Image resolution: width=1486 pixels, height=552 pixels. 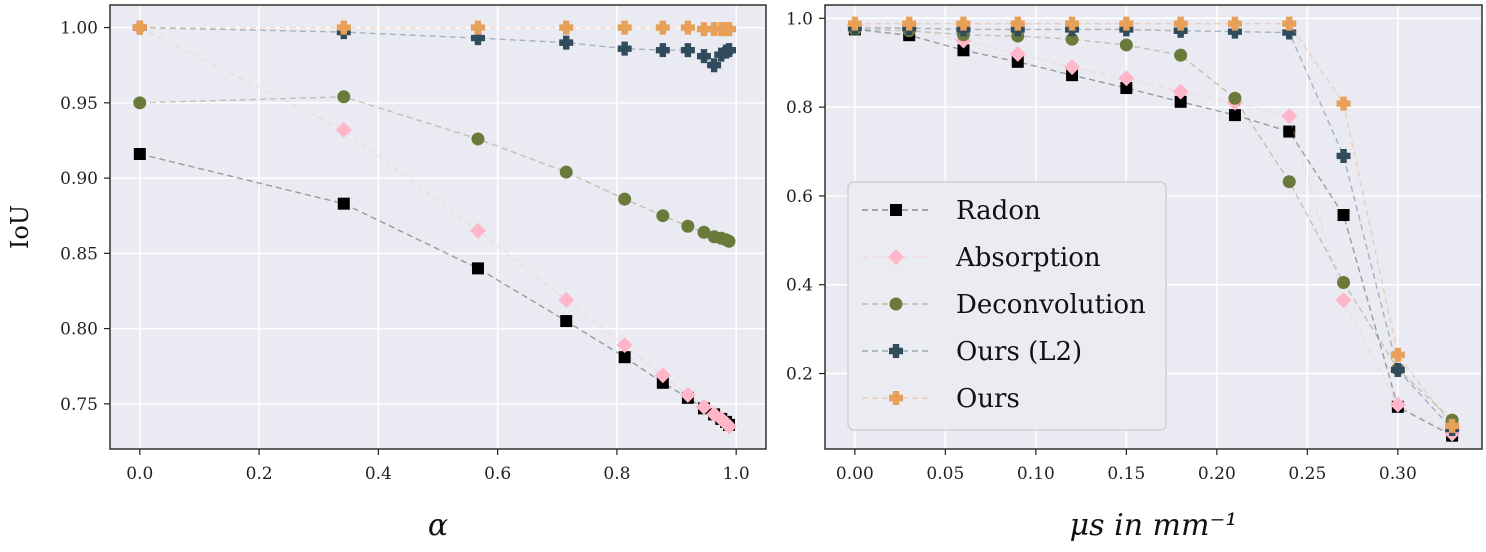 What do you see at coordinates (896, 351) in the screenshot?
I see `legend-marker-ours-l2` at bounding box center [896, 351].